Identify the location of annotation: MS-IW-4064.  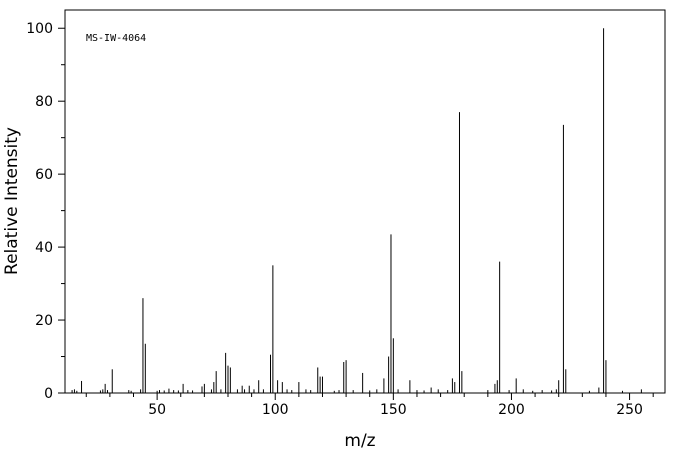
(116, 38).